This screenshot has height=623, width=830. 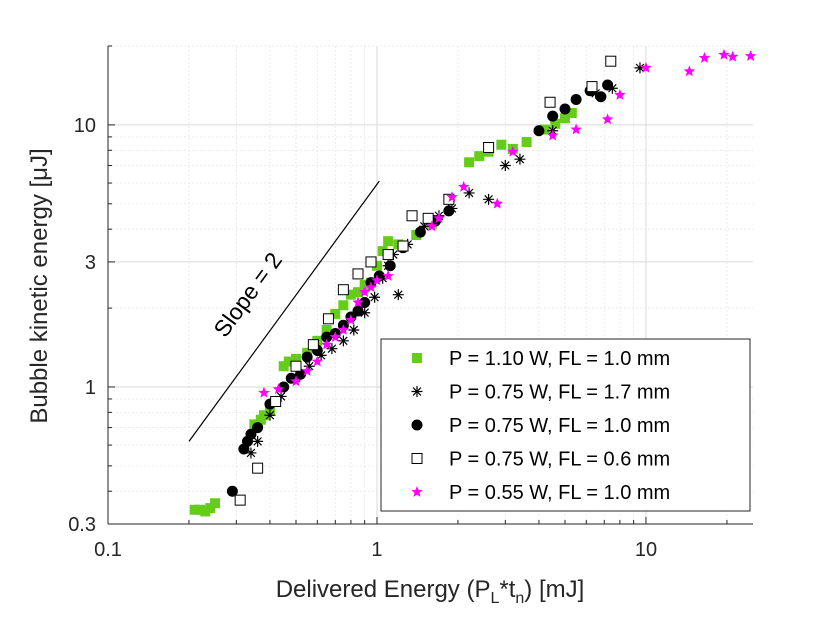 What do you see at coordinates (519, 598) in the screenshot?
I see `x-axis-label-sub-n: n` at bounding box center [519, 598].